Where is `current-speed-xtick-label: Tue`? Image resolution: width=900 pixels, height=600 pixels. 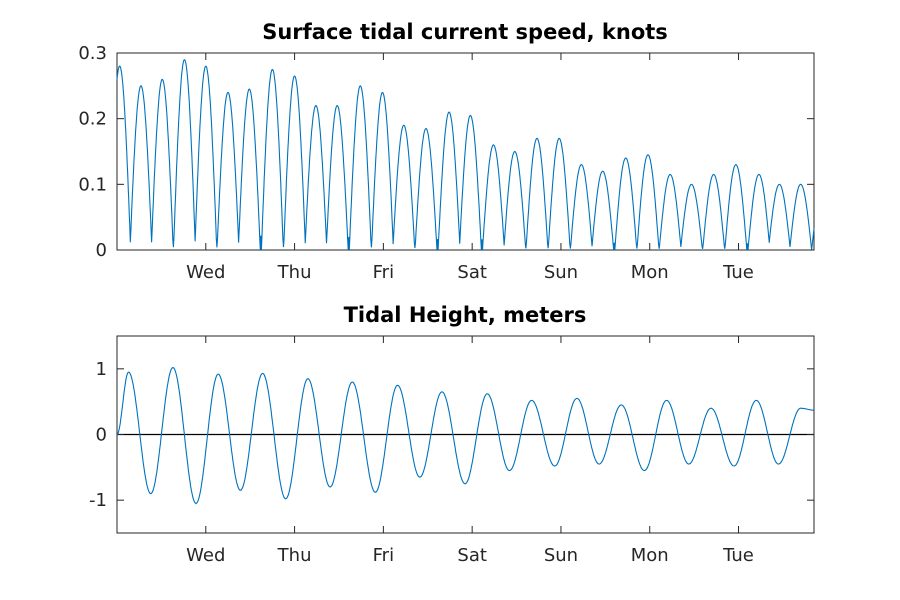 current-speed-xtick-label: Tue is located at coordinates (738, 272).